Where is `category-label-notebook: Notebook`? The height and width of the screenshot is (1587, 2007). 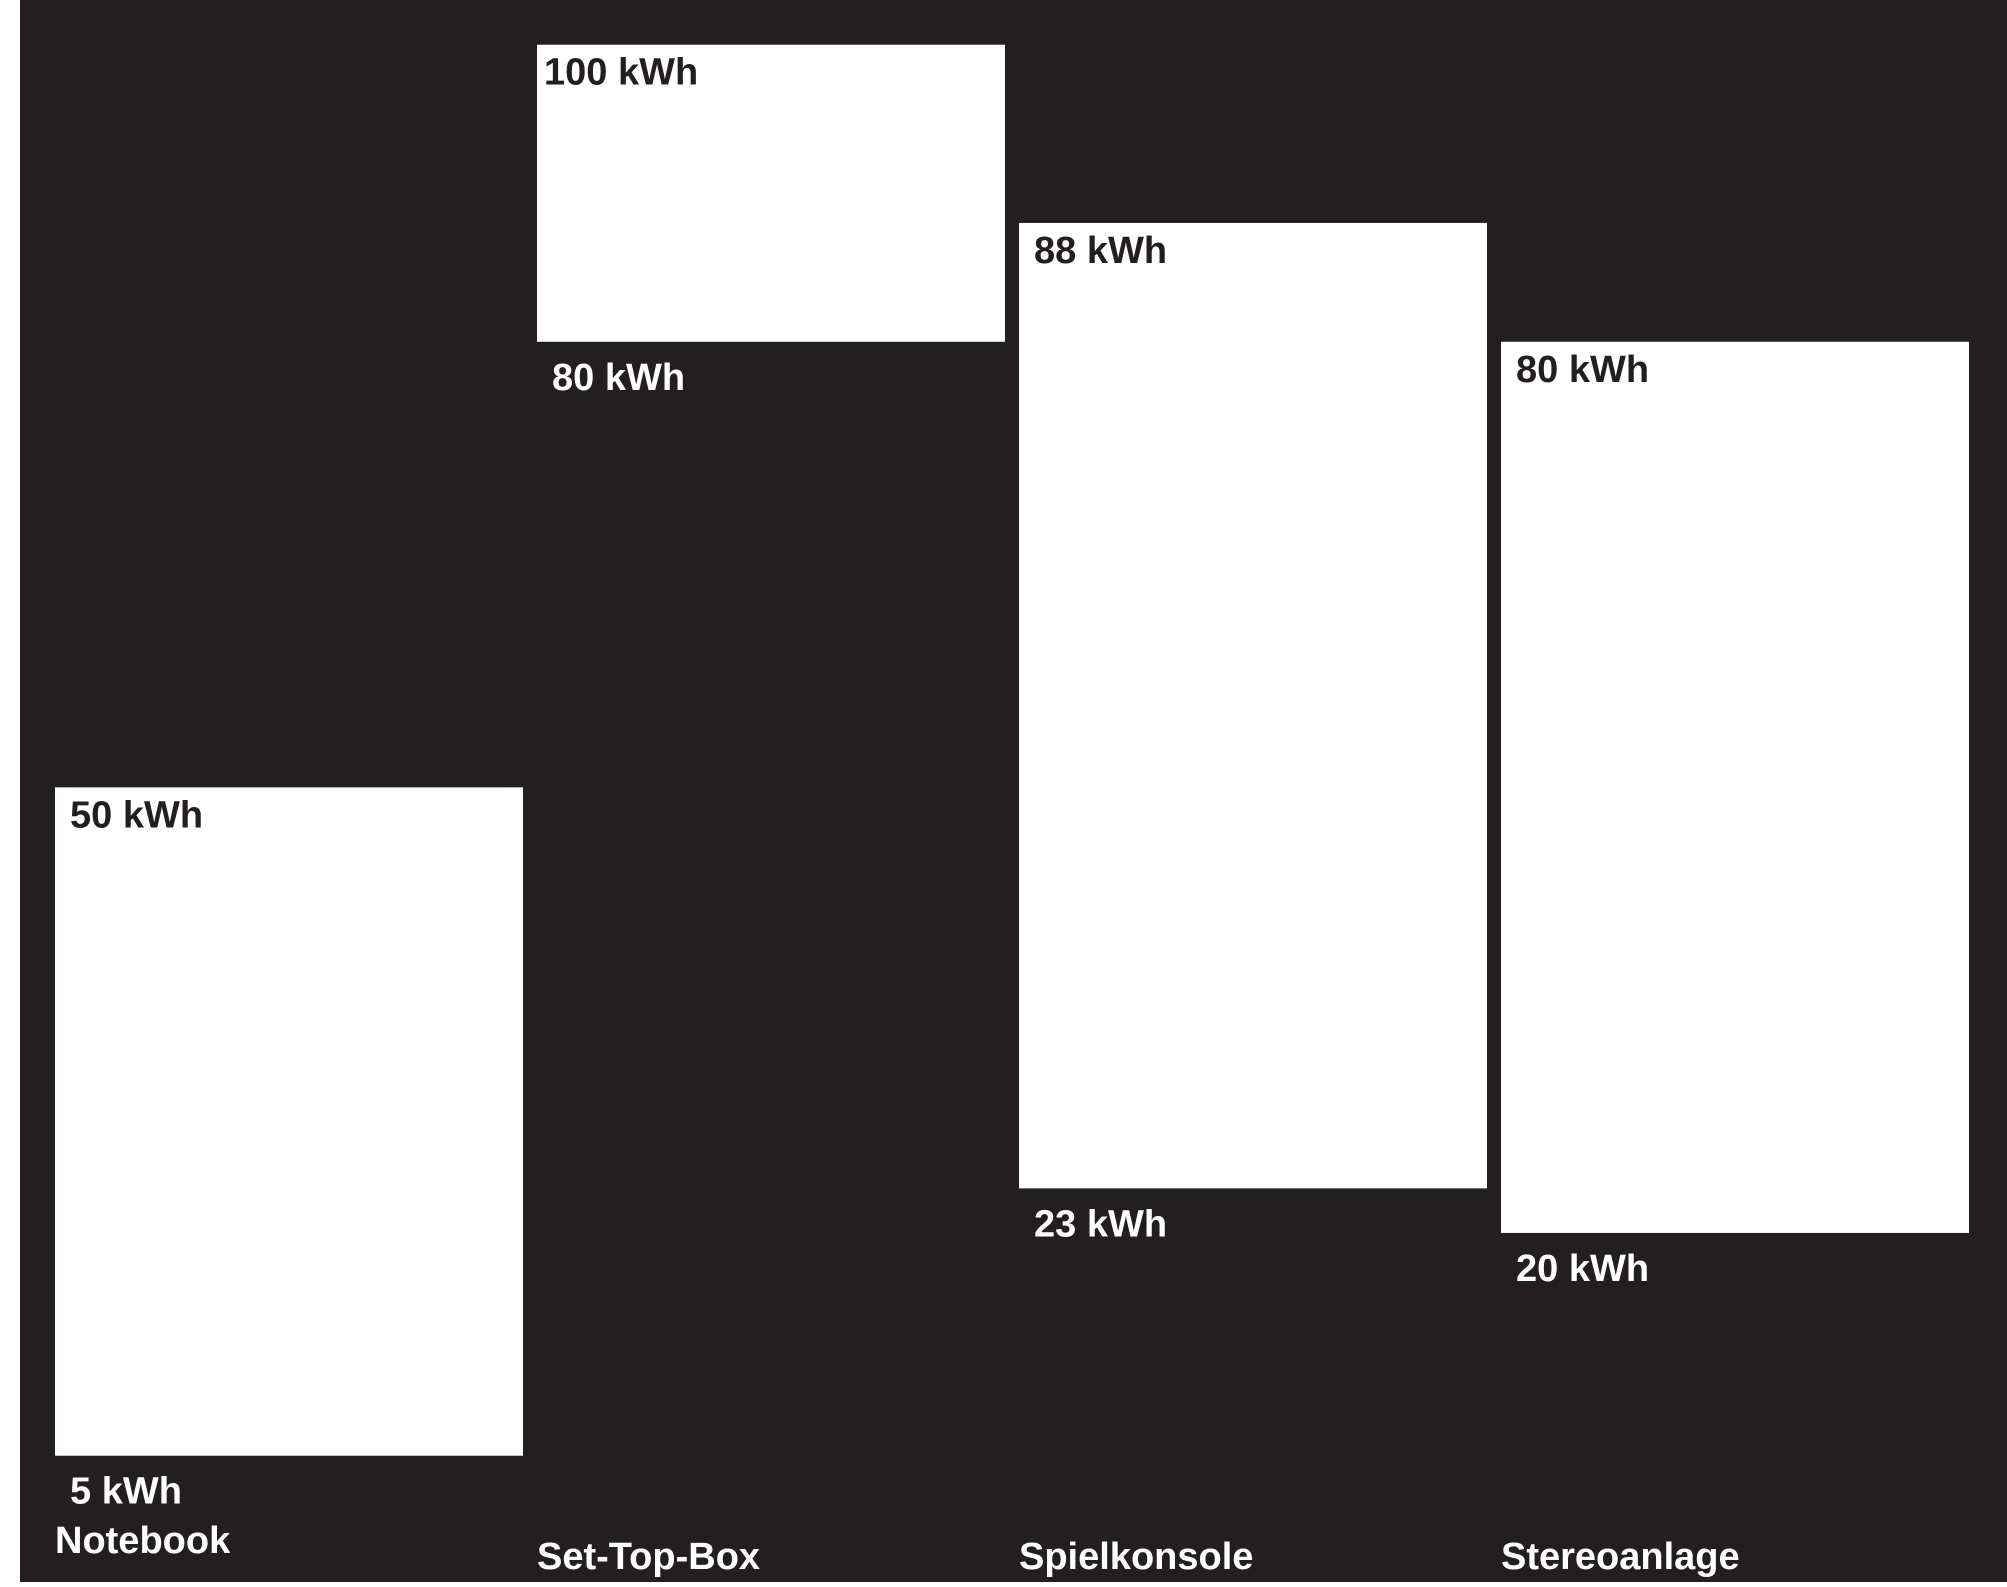 category-label-notebook: Notebook is located at coordinates (143, 1541).